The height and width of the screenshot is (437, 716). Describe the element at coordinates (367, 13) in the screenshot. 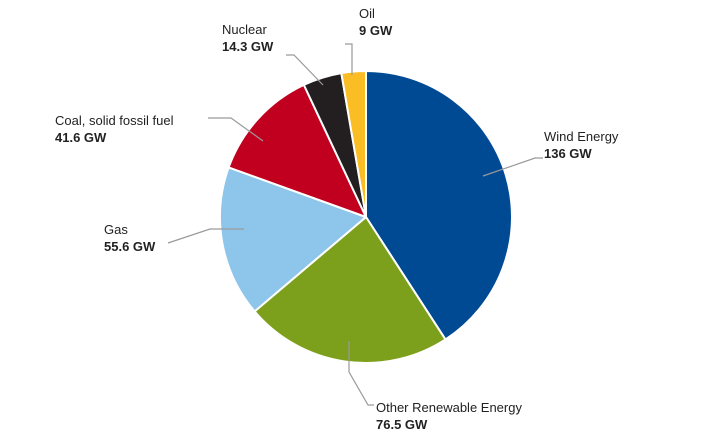

I see `label-oil-name: Oil` at that location.